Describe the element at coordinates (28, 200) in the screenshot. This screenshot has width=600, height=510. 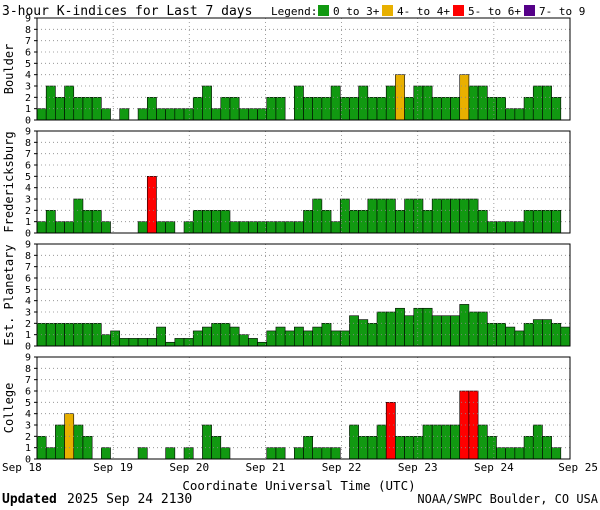
I see `y-tick-label: 3` at that location.